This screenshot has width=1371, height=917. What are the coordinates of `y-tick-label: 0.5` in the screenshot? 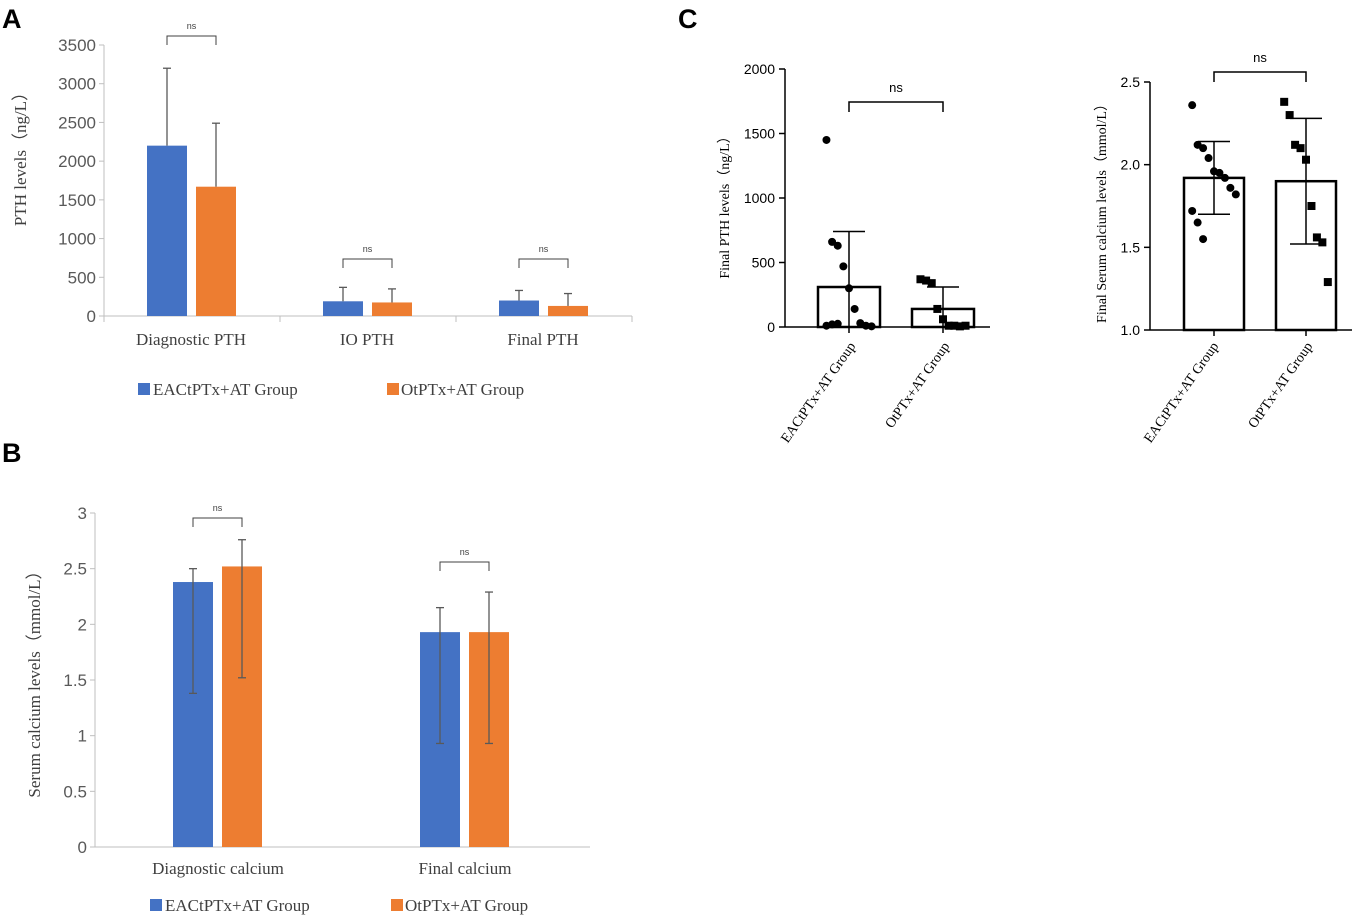 It's located at (75, 791).